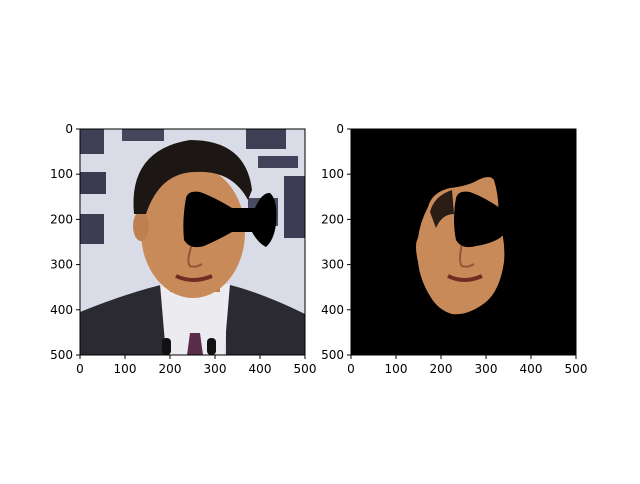 The image size is (640, 484). Describe the element at coordinates (332, 355) in the screenshot. I see `right-y-tick-label: 500` at that location.